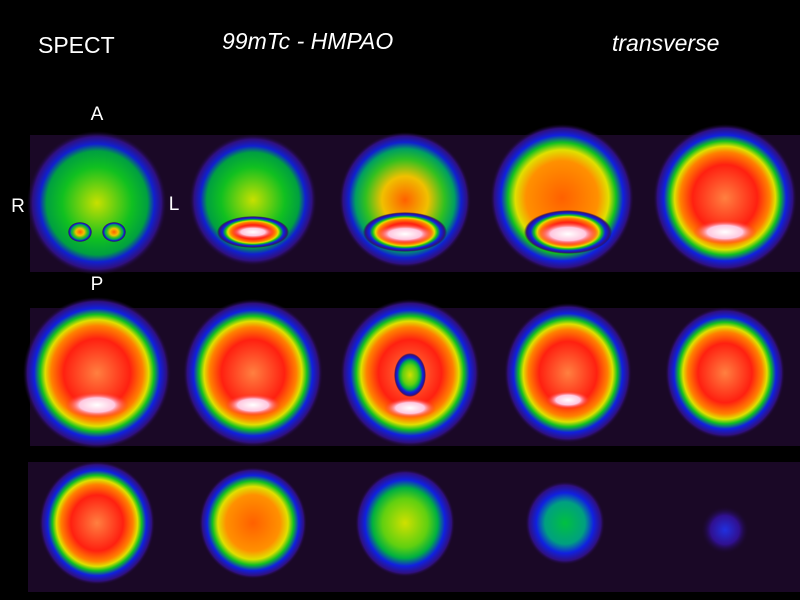 The width and height of the screenshot is (800, 600). Describe the element at coordinates (307, 41) in the screenshot. I see `tracer-label: 99mTc - HMPAO` at that location.